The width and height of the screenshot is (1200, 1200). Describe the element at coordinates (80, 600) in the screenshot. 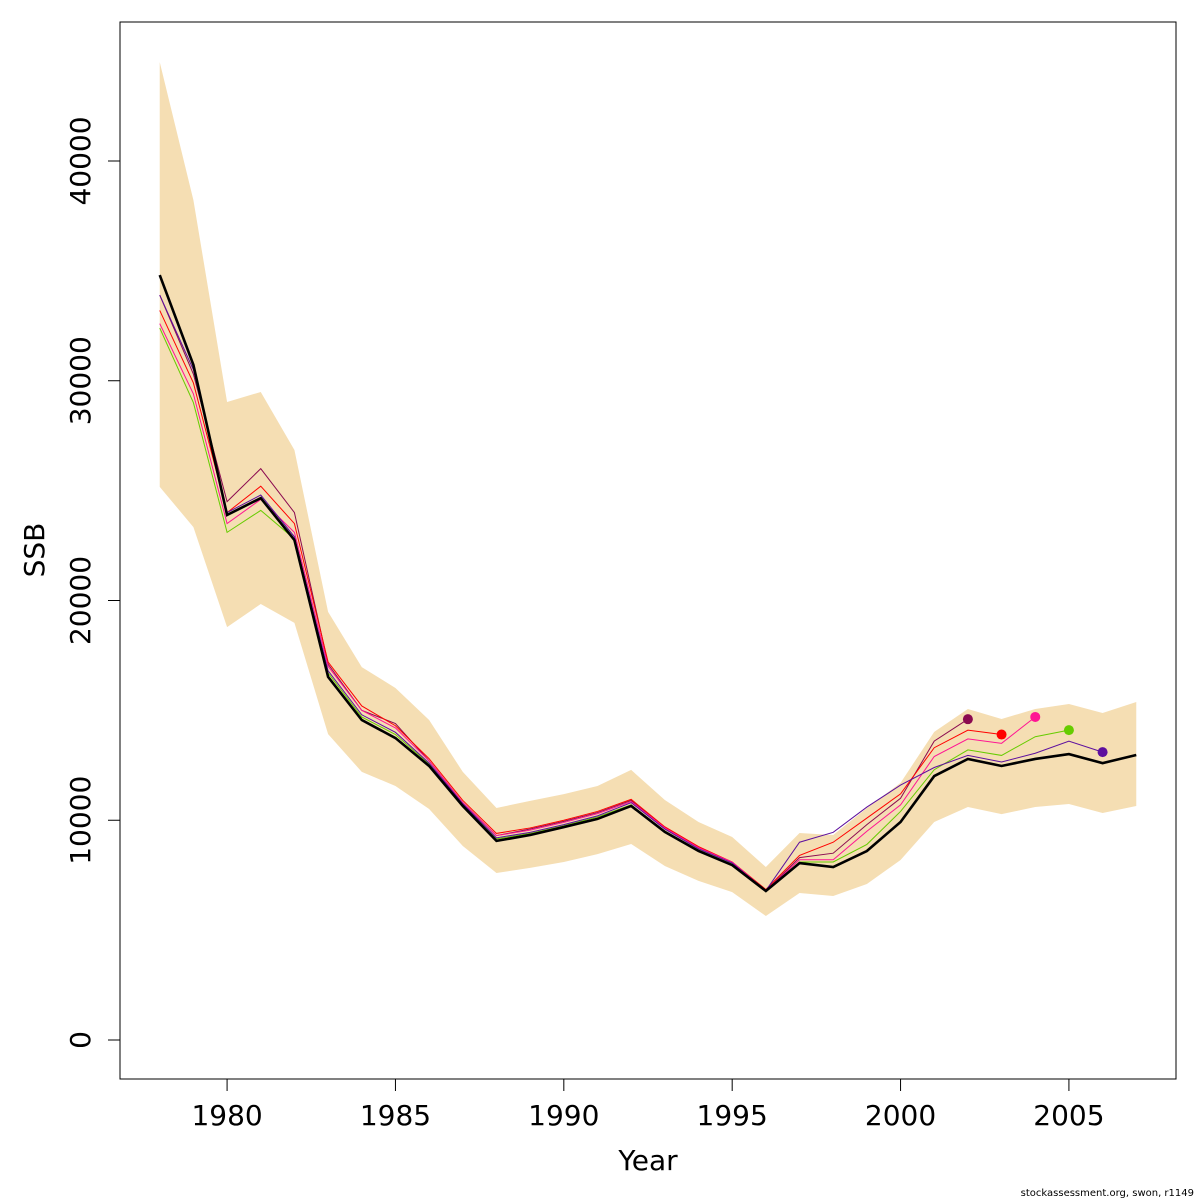

I see `y-tick-label: 20000` at that location.